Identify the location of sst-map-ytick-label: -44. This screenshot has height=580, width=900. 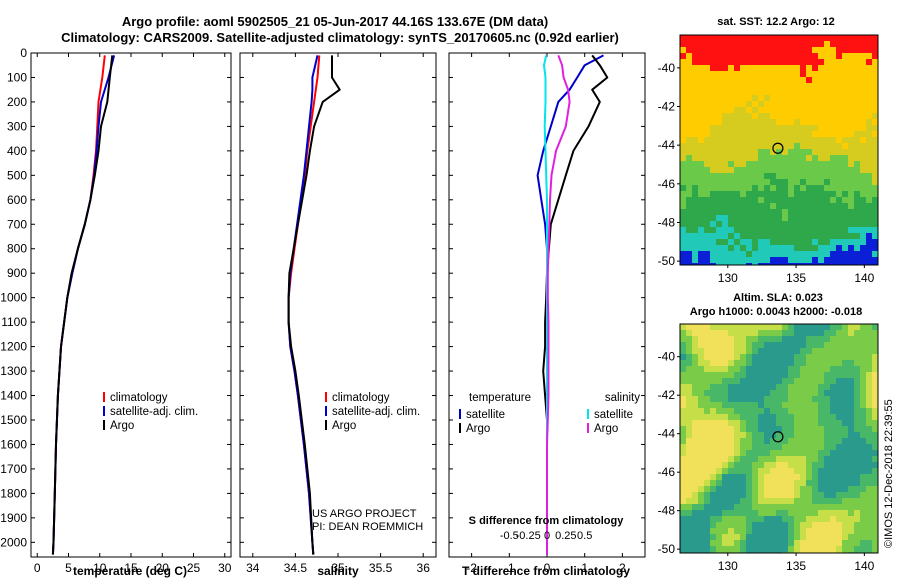
(667, 145).